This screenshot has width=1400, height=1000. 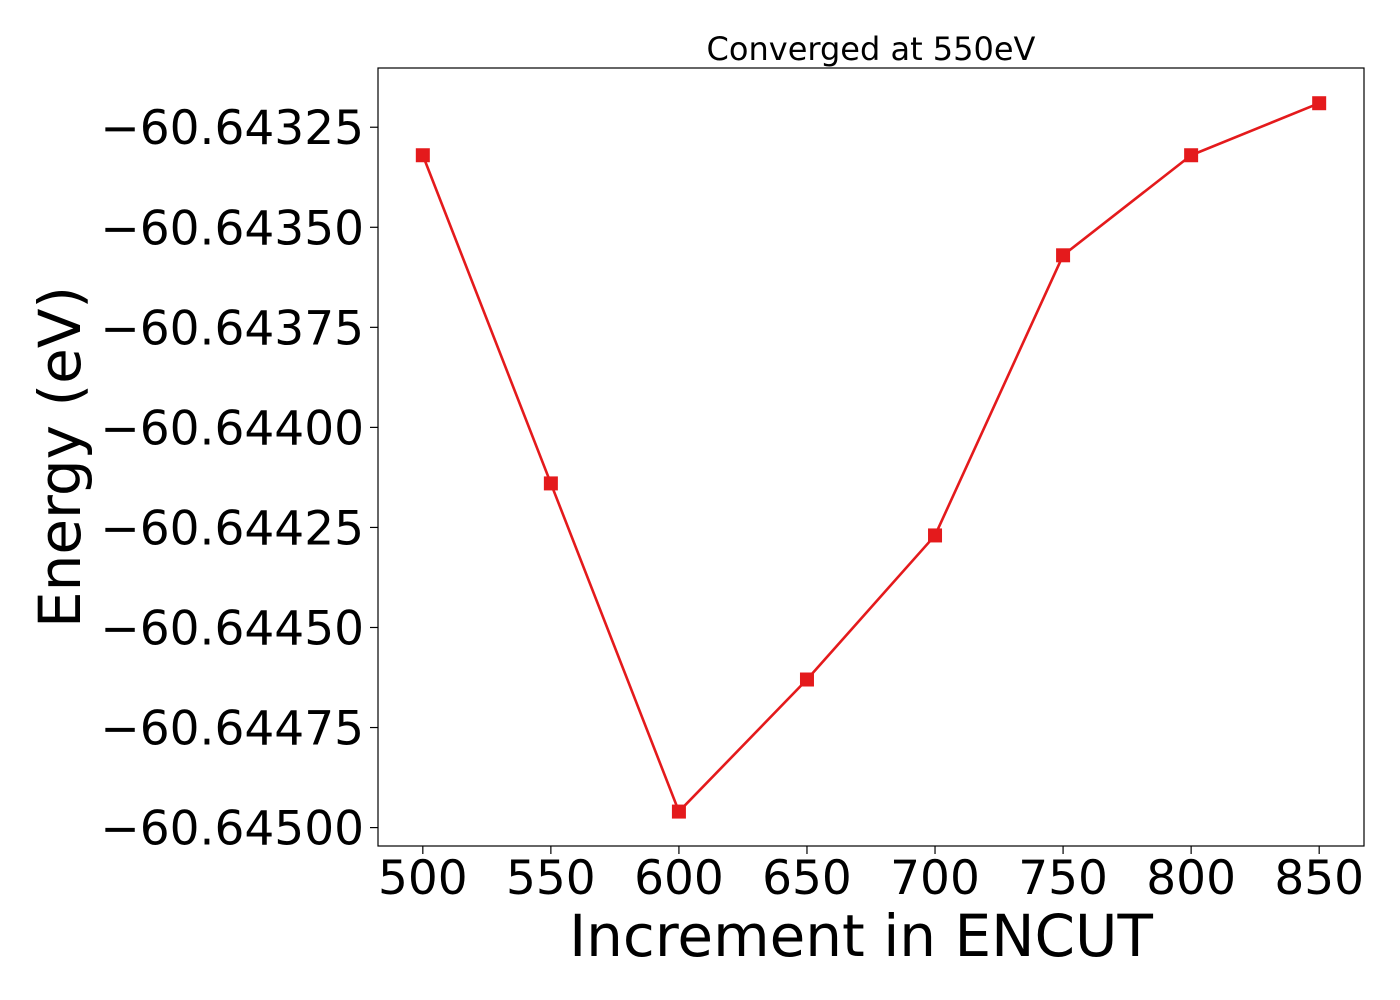 I want to click on y-tick-label: −60.64475, so click(x=232, y=729).